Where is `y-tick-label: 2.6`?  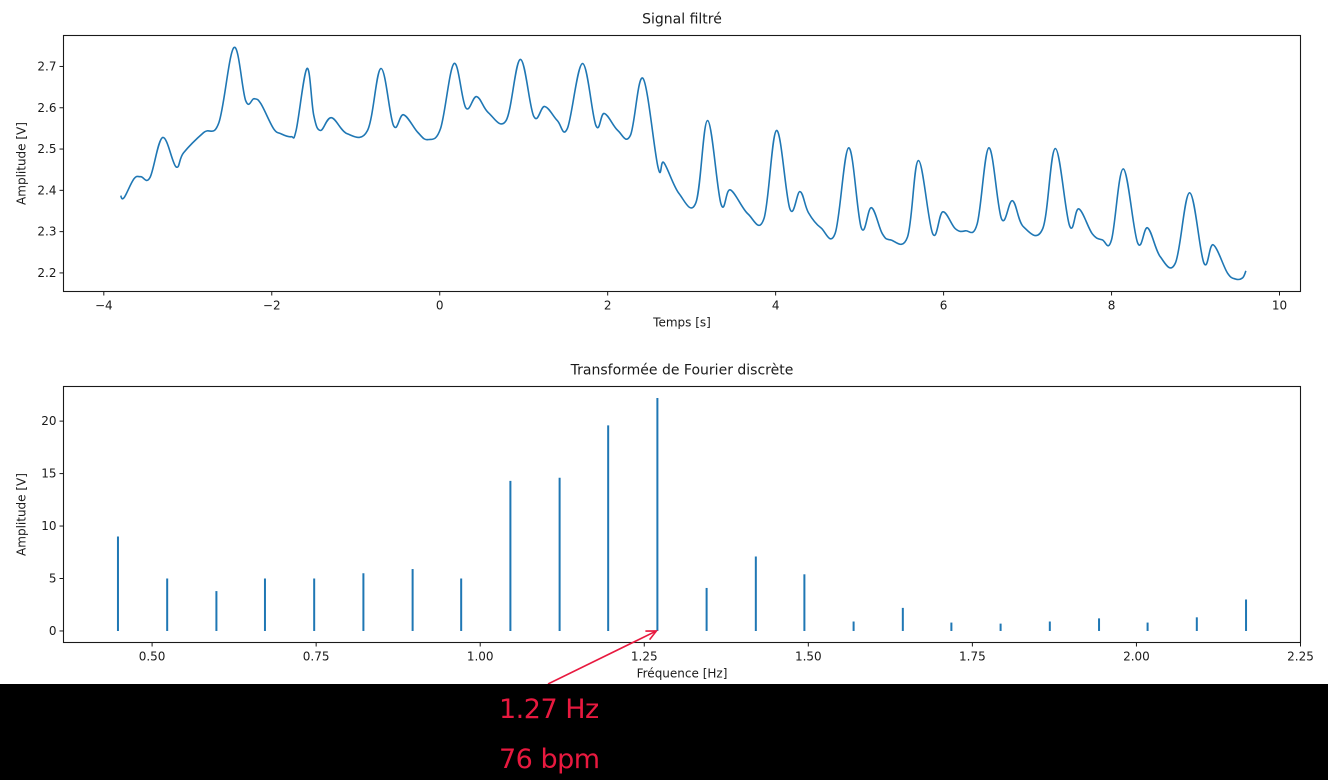 y-tick-label: 2.6 is located at coordinates (46, 108).